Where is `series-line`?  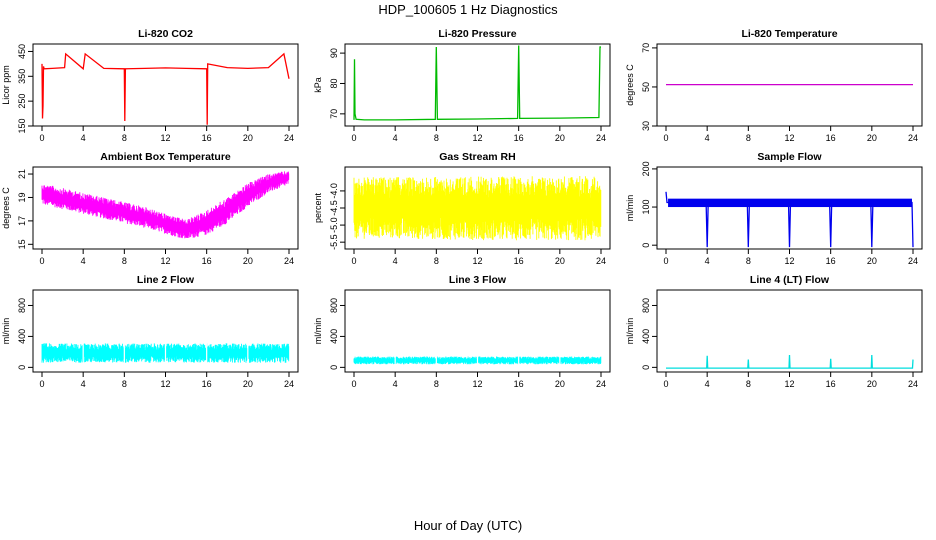 series-line is located at coordinates (477, 83).